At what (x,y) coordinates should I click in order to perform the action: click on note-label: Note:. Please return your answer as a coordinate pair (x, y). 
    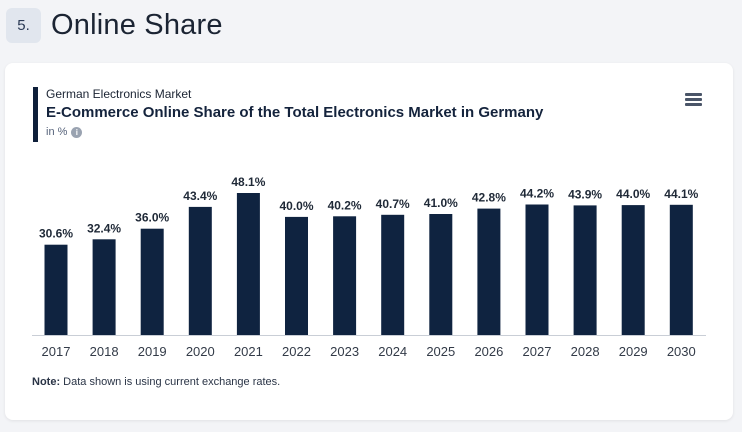
    Looking at the image, I should click on (46, 382).